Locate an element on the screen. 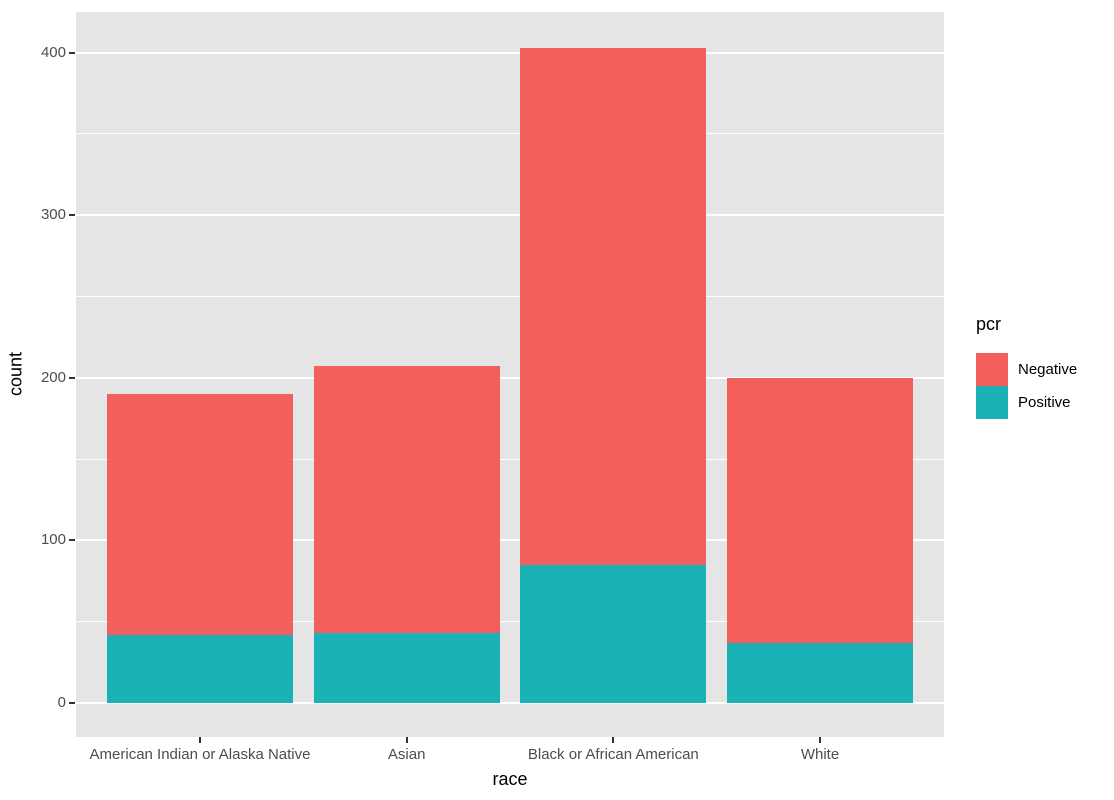 Image resolution: width=1114 pixels, height=800 pixels. legend: pcr Negative Positive is located at coordinates (1026, 366).